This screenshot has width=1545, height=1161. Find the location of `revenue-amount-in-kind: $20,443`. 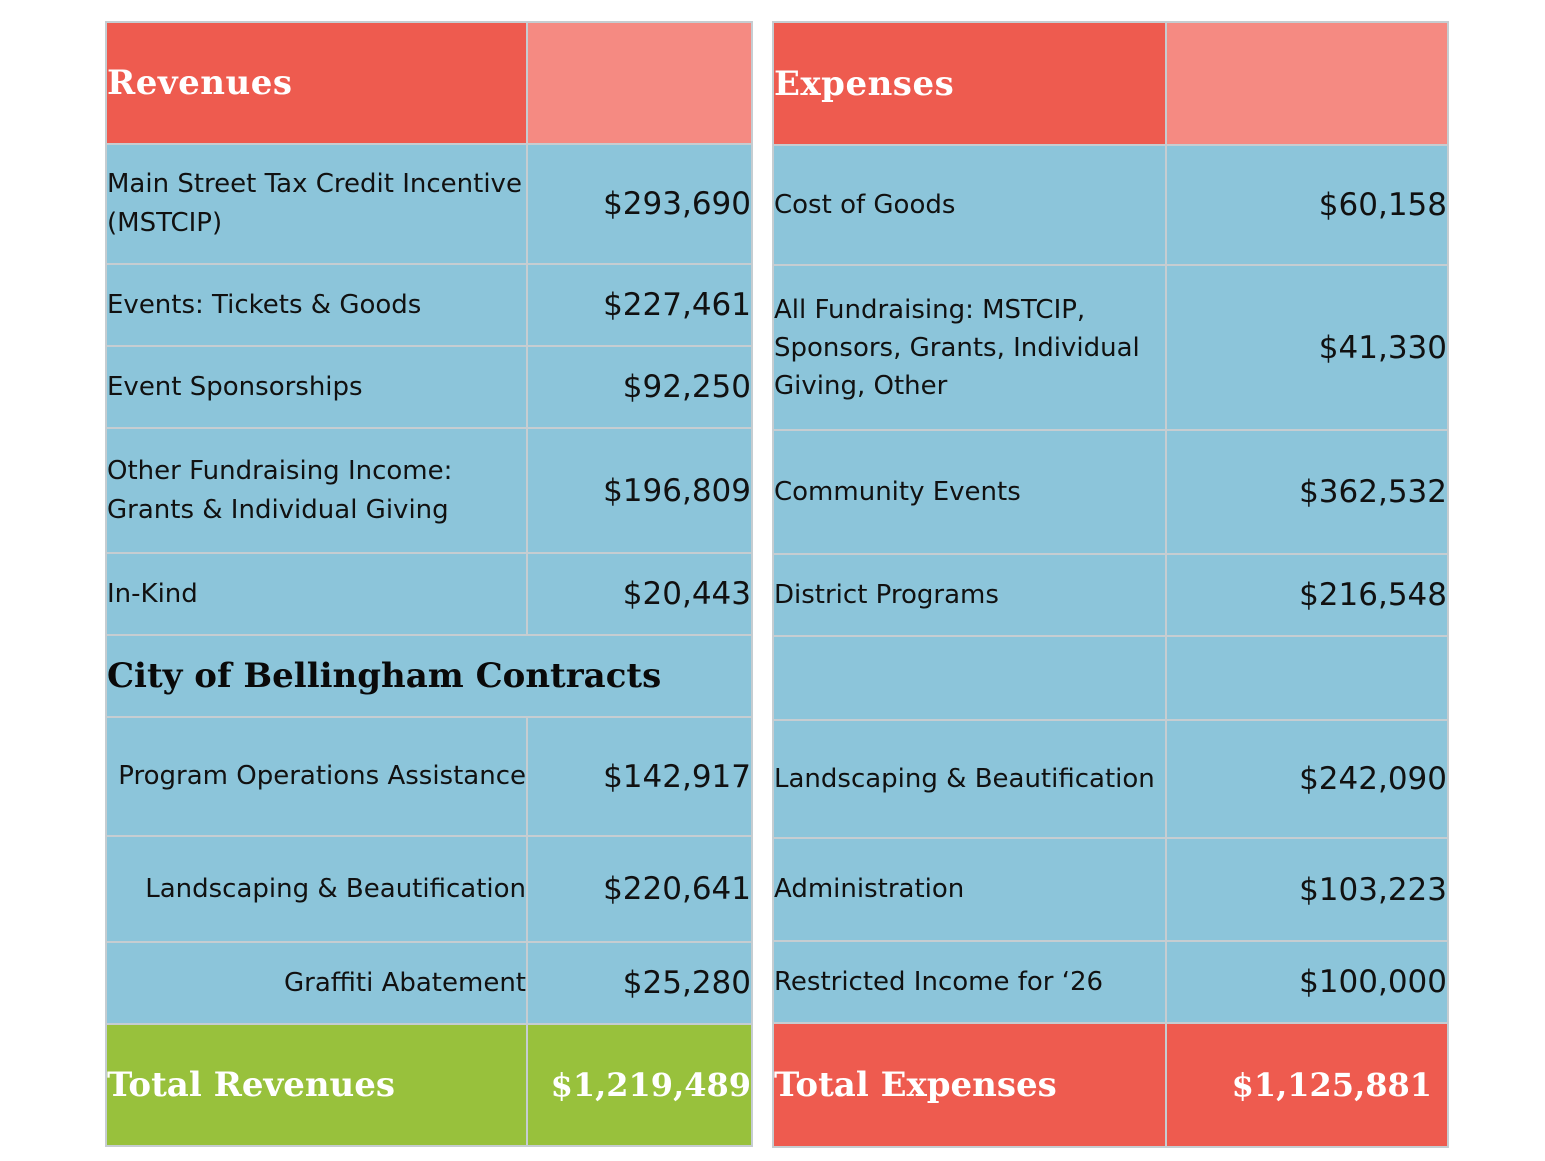

revenue-amount-in-kind: $20,443 is located at coordinates (639, 594).